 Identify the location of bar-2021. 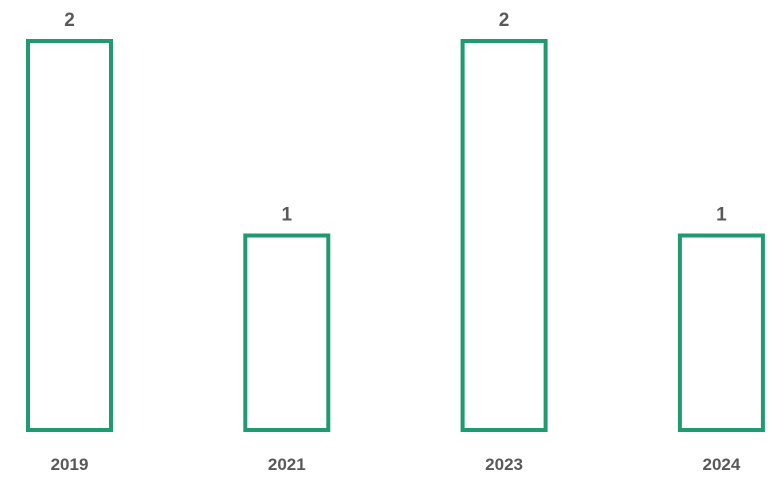
(287, 332).